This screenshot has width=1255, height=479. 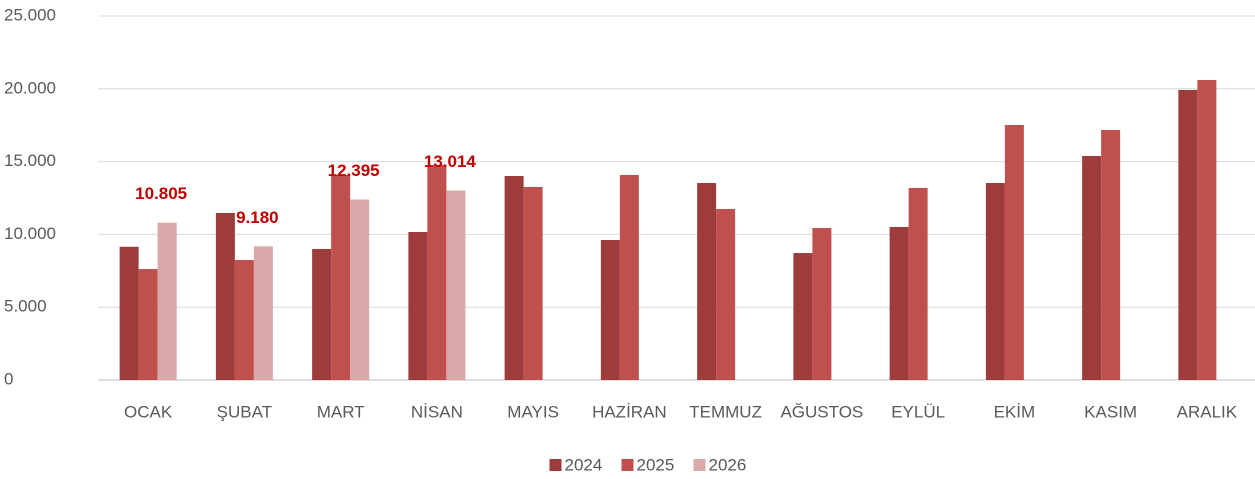 What do you see at coordinates (584, 464) in the screenshot?
I see `legend-label: 2024` at bounding box center [584, 464].